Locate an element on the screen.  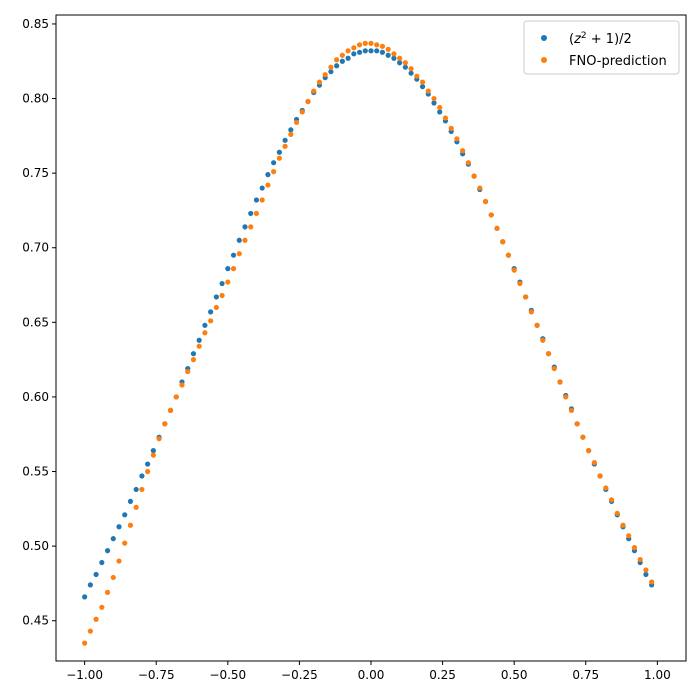
y-tick-label: 0.50 is located at coordinates (35, 546).